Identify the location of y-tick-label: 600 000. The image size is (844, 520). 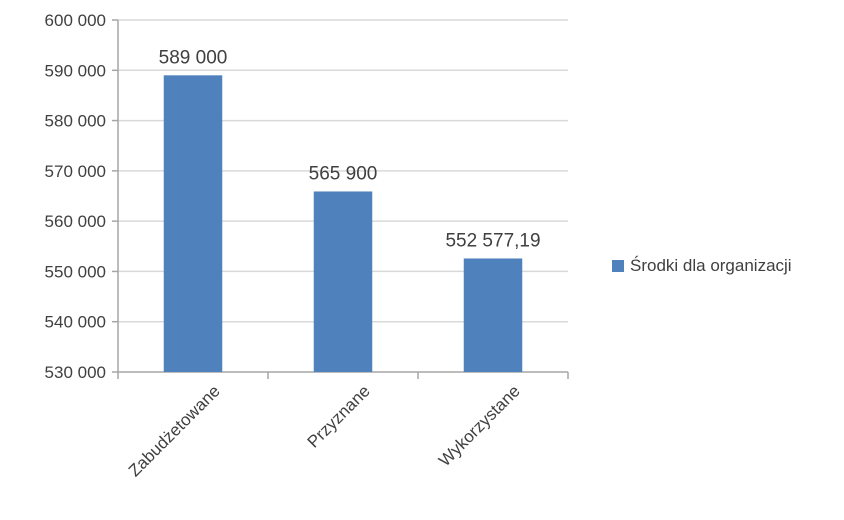
(75, 20).